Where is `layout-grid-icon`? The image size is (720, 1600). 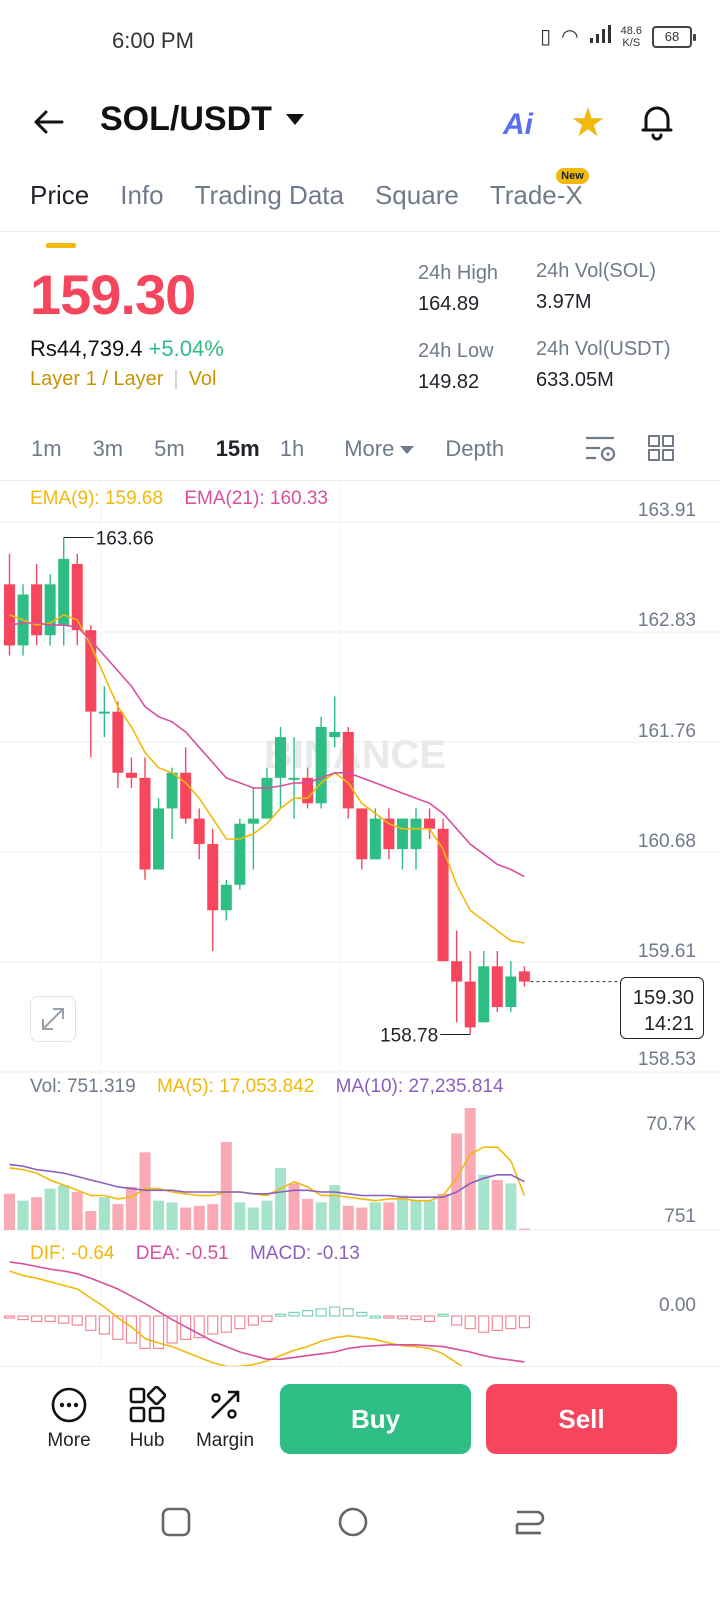
layout-grid-icon is located at coordinates (661, 451).